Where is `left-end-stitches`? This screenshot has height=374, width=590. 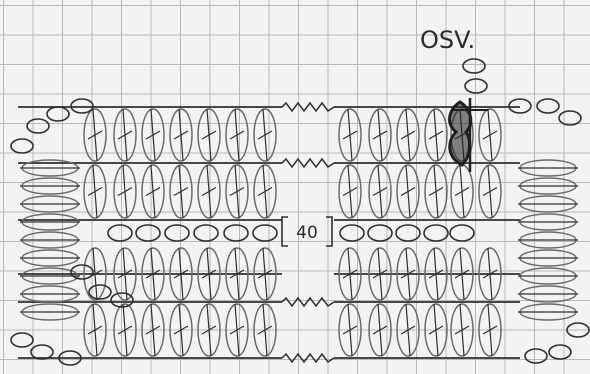
left-end-stitches is located at coordinates (50, 240).